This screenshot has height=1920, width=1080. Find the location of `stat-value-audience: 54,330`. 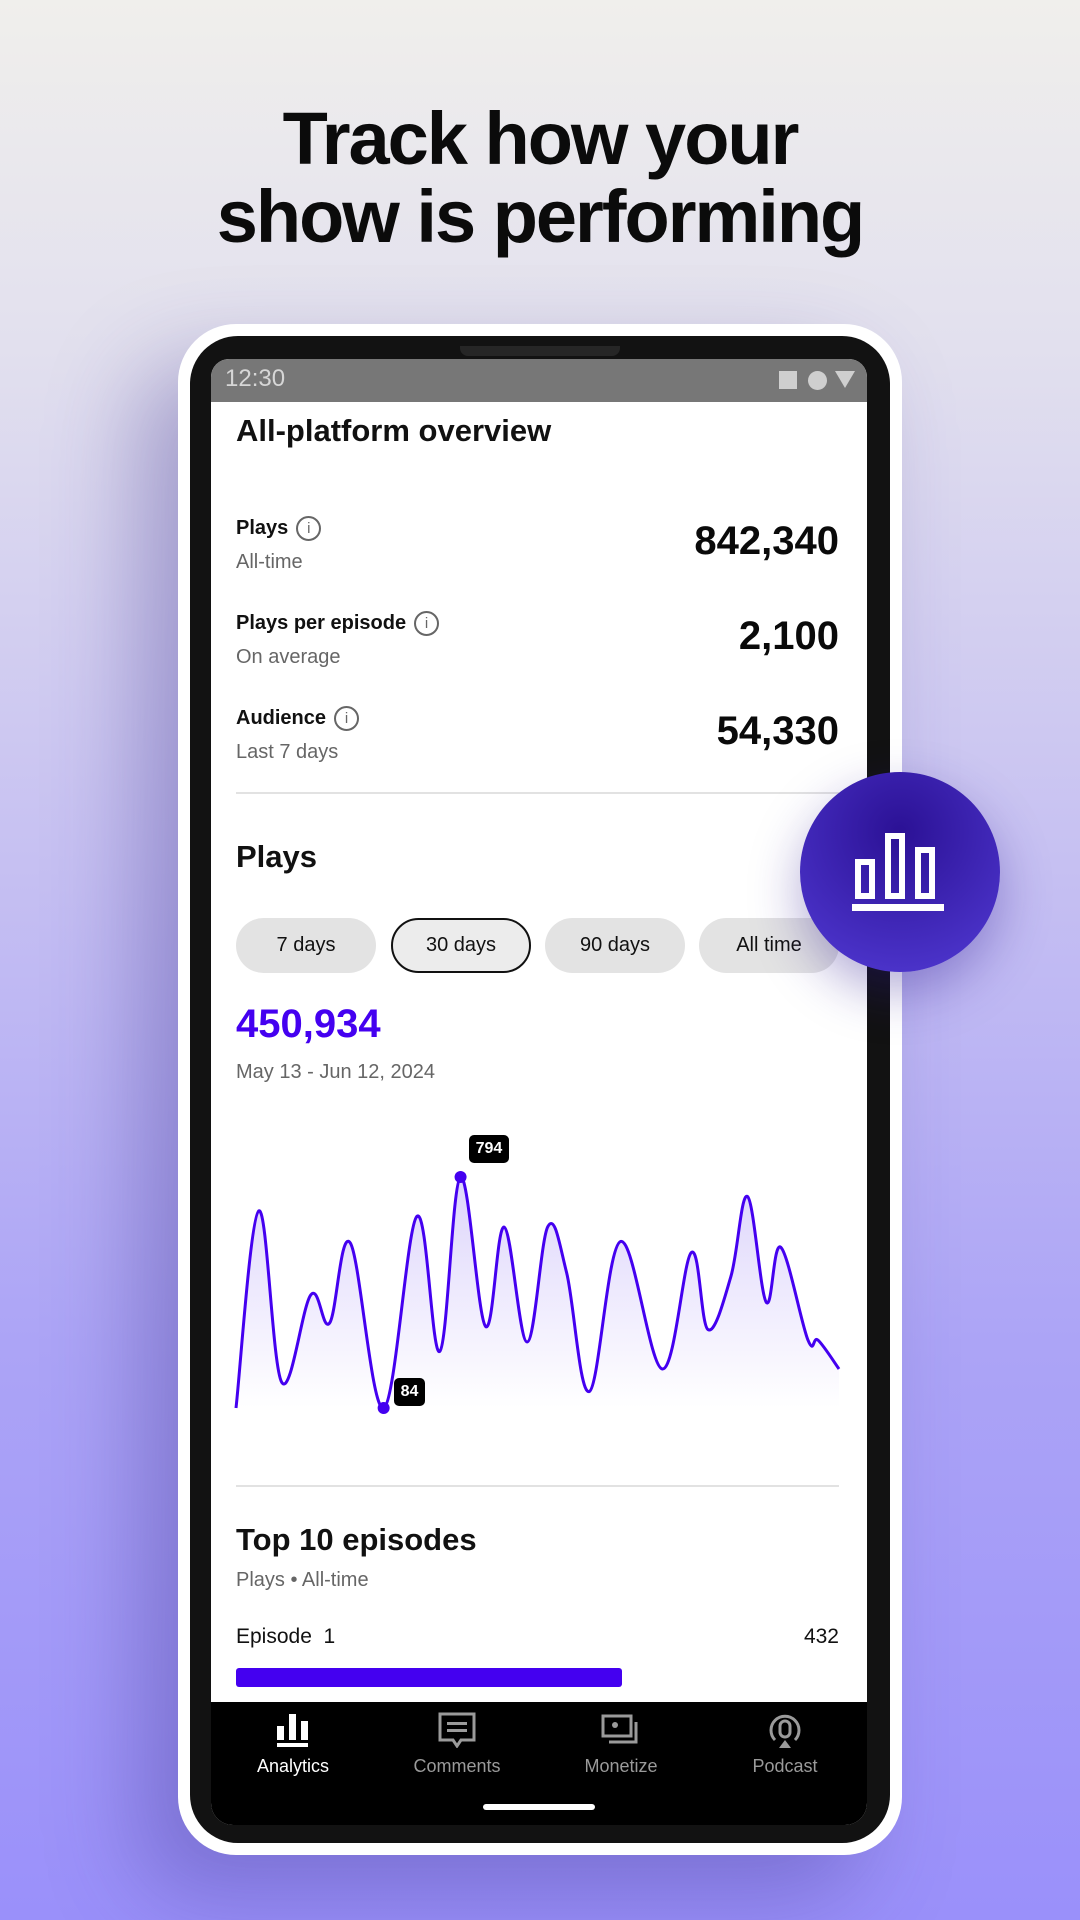

stat-value-audience: 54,330 is located at coordinates (777, 731).